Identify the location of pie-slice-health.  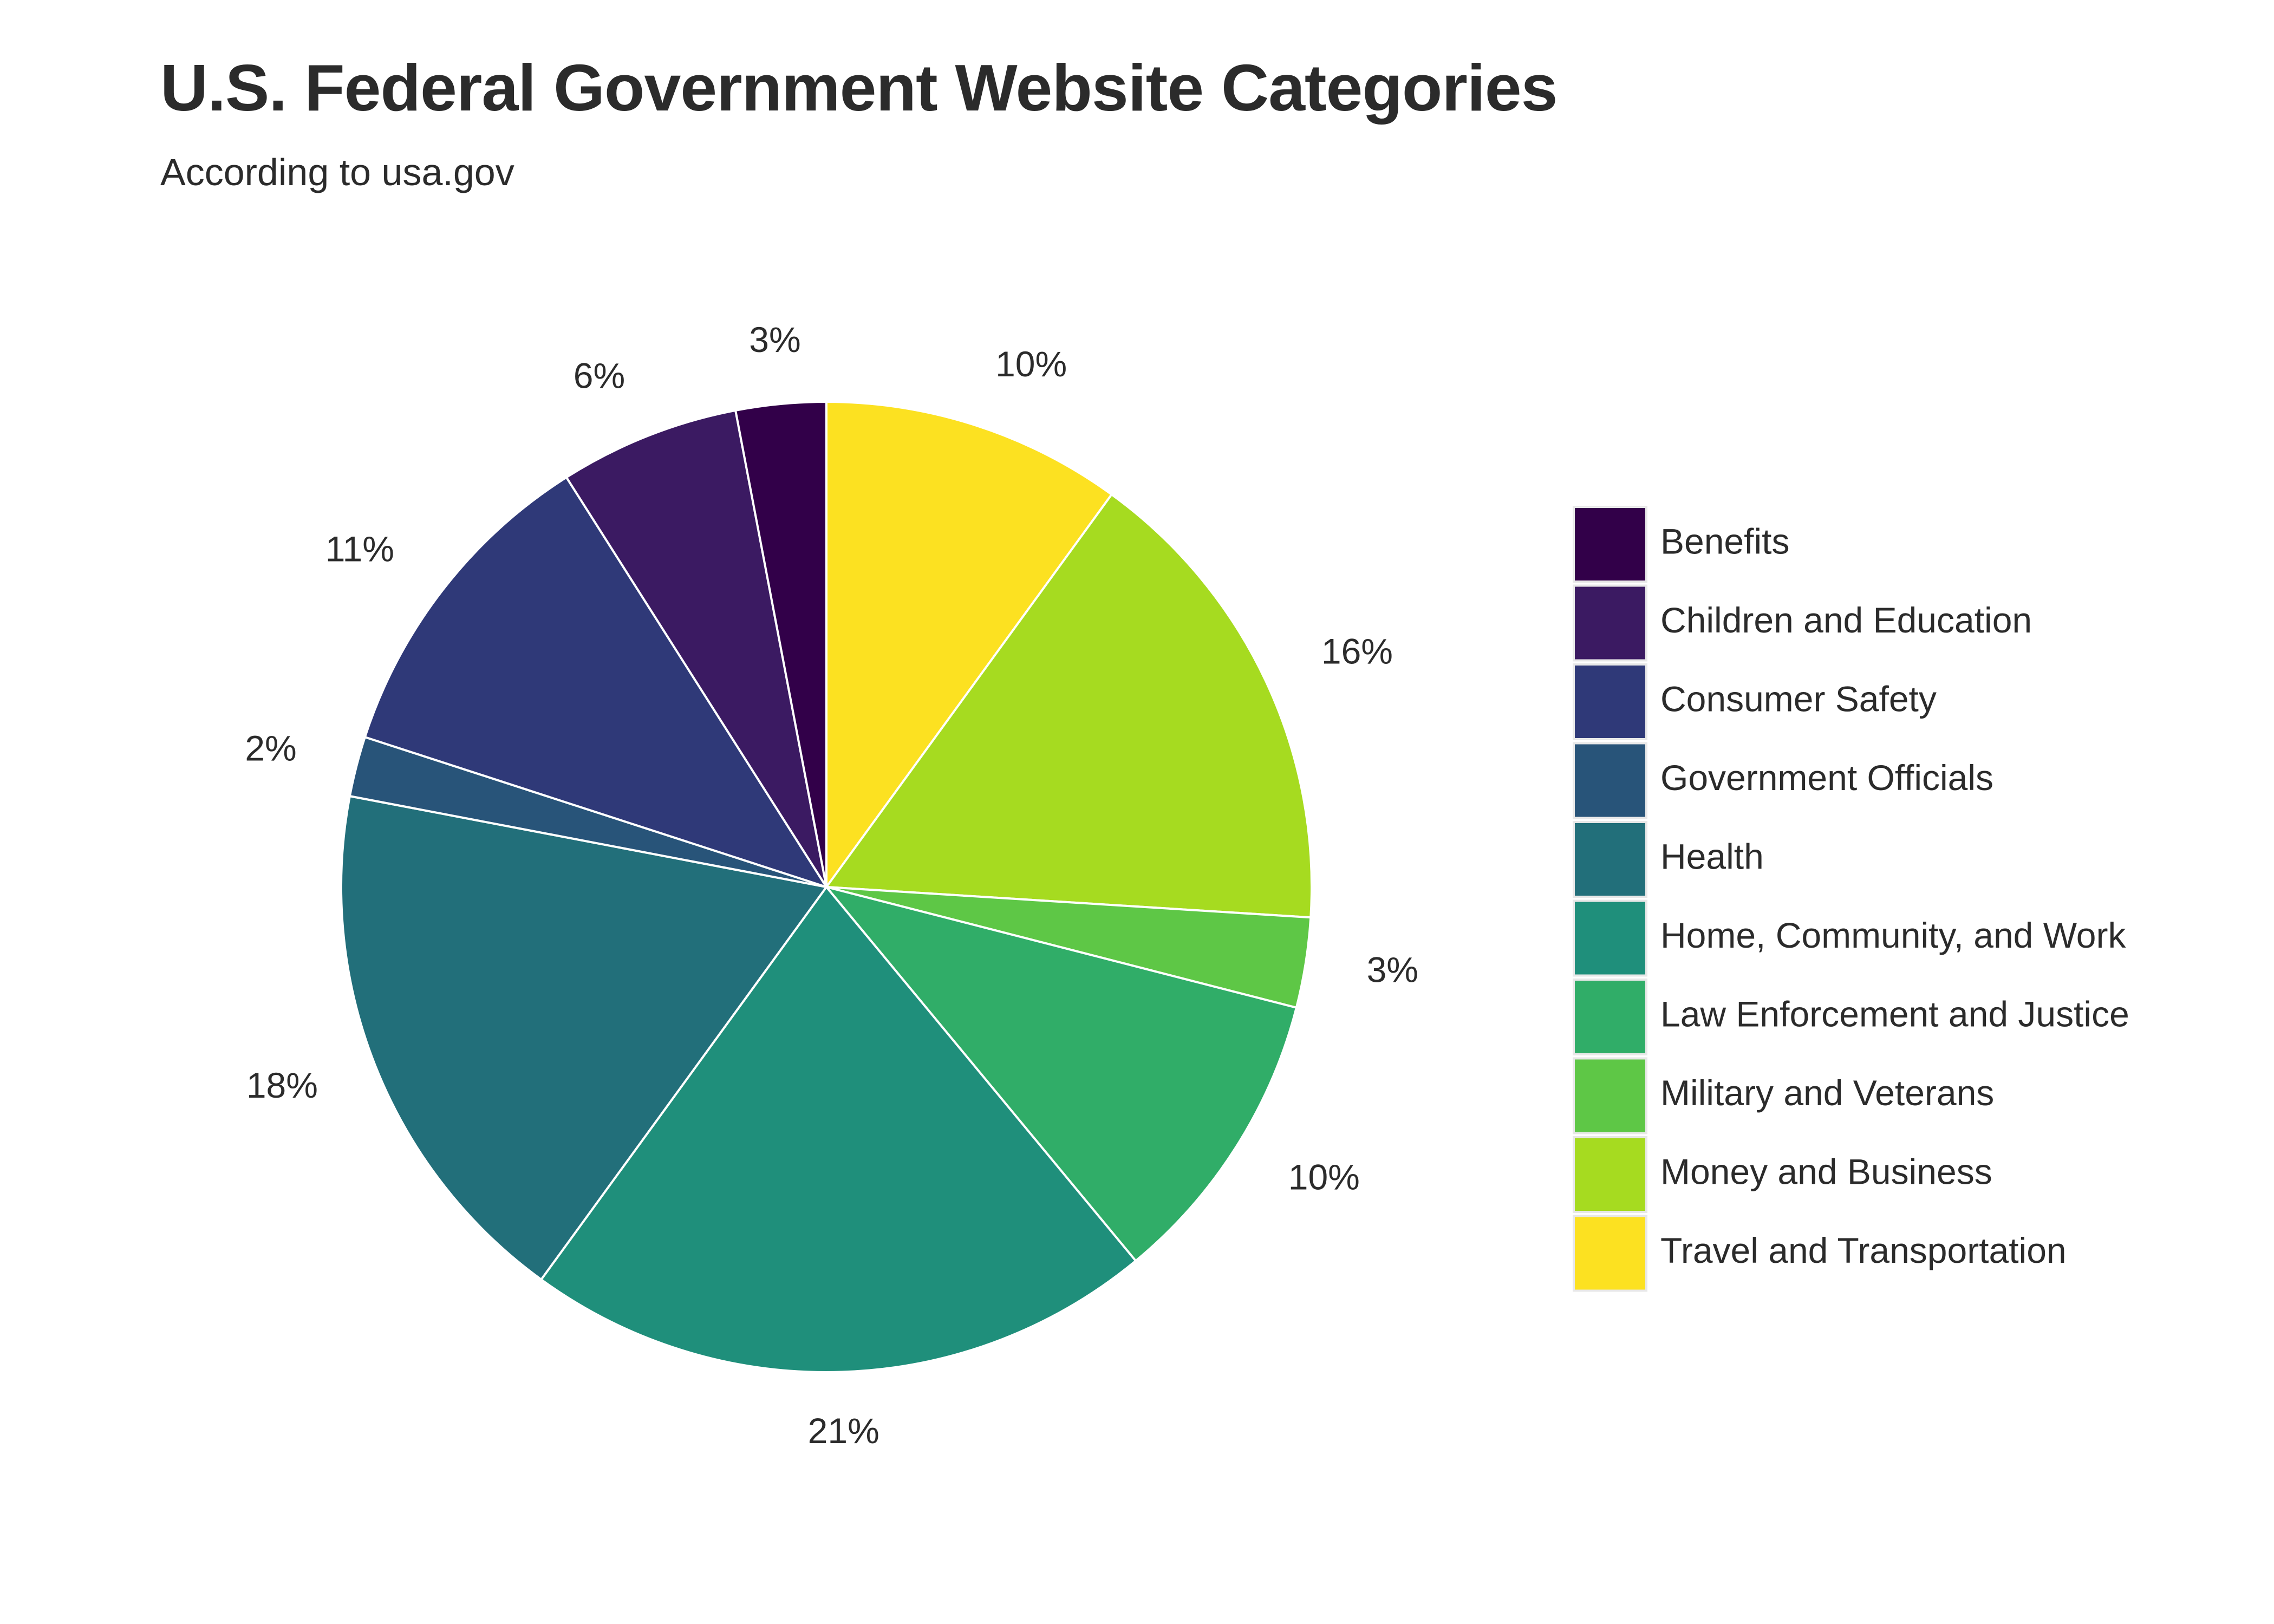
(584, 1037).